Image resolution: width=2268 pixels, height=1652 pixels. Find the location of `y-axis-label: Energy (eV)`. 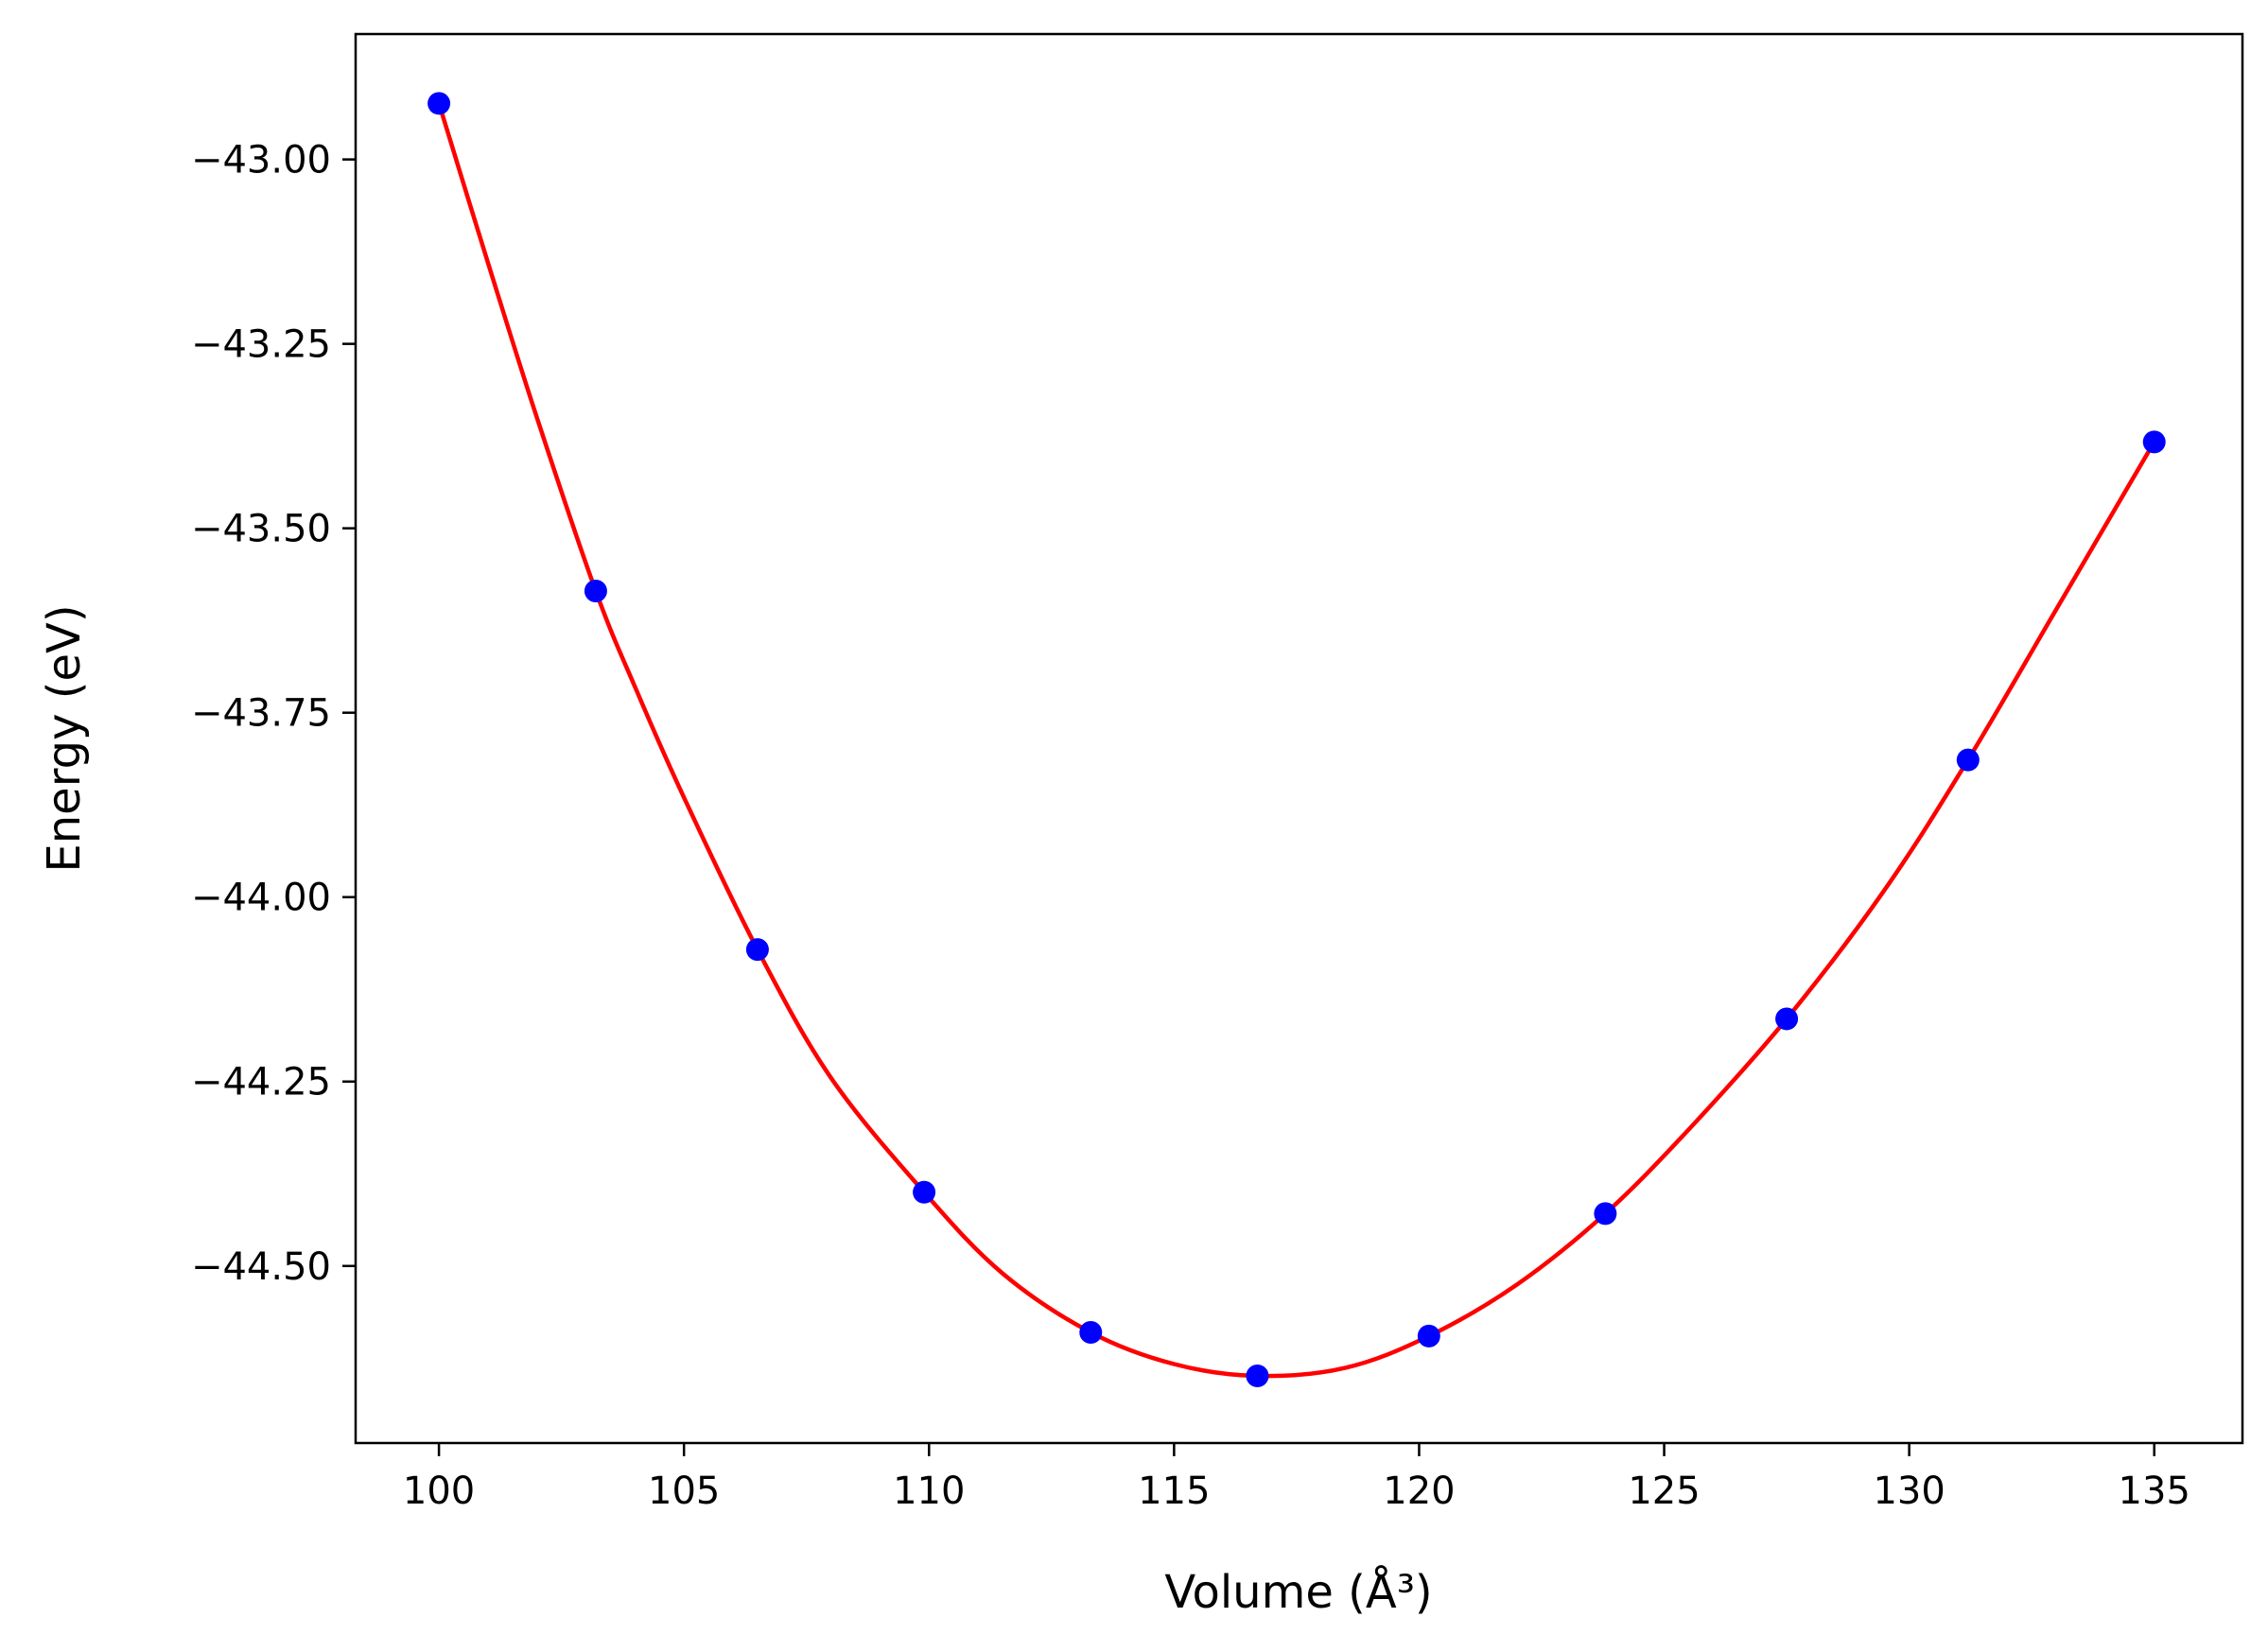

y-axis-label: Energy (eV) is located at coordinates (64, 738).